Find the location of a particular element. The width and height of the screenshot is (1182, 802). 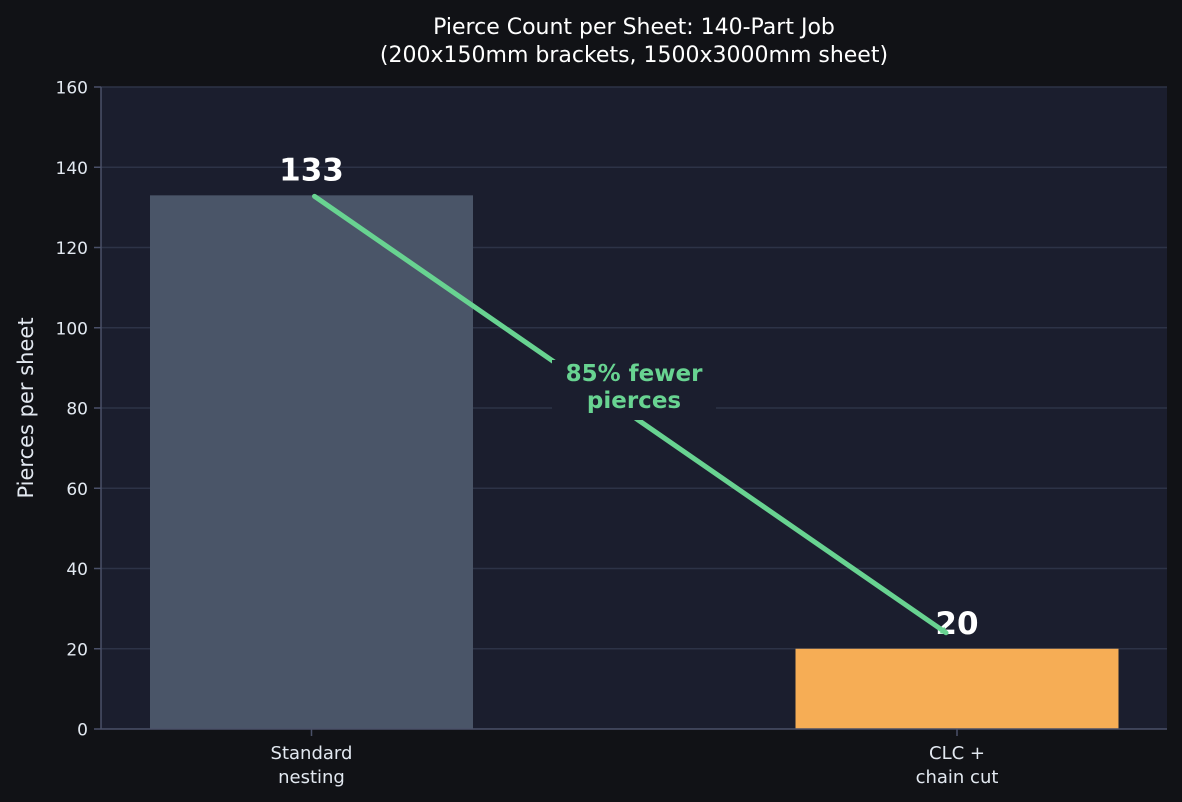

data-label: 20 is located at coordinates (956, 624).